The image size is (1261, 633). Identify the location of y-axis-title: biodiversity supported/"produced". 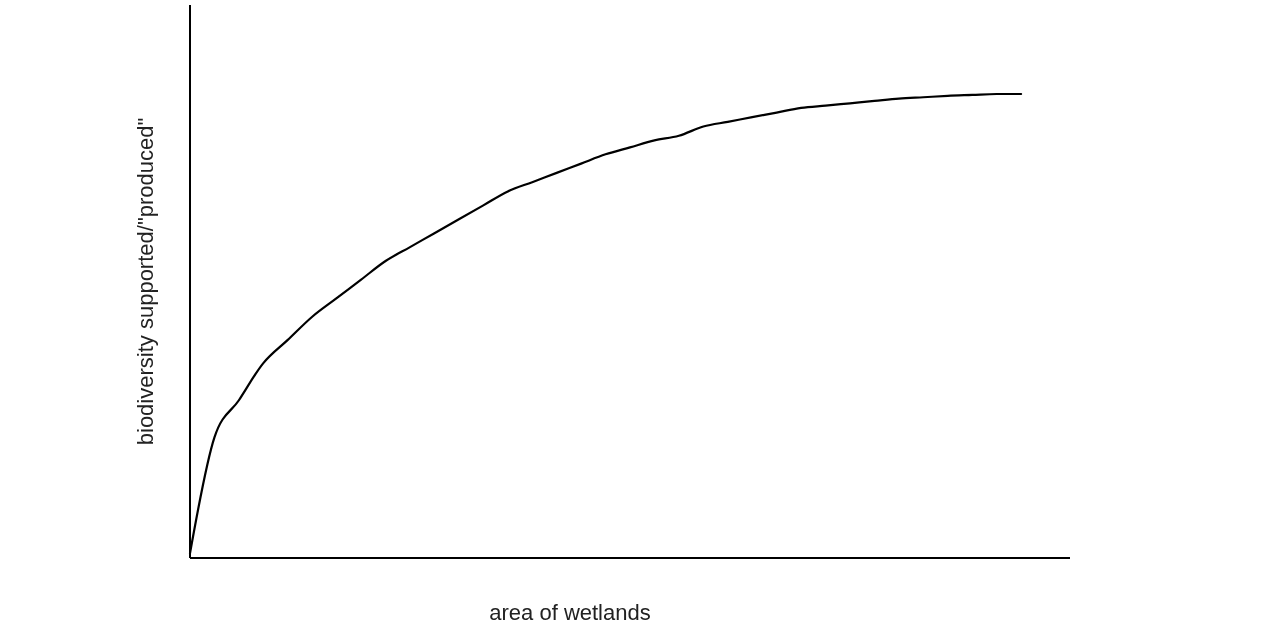
(145, 281).